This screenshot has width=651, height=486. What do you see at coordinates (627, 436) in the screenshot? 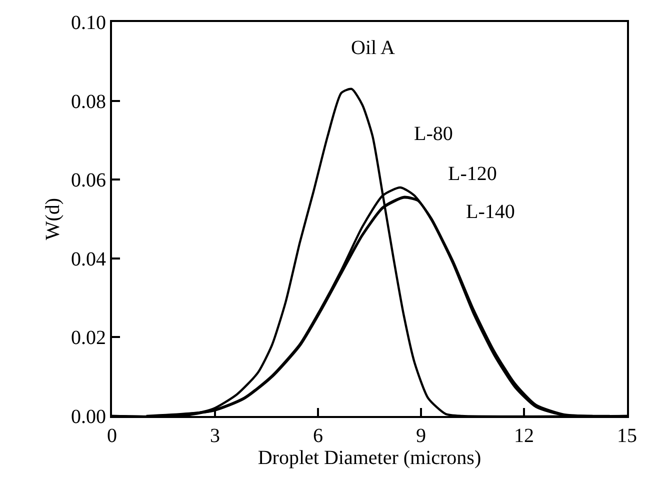
I see `x-tick-label: 15` at bounding box center [627, 436].